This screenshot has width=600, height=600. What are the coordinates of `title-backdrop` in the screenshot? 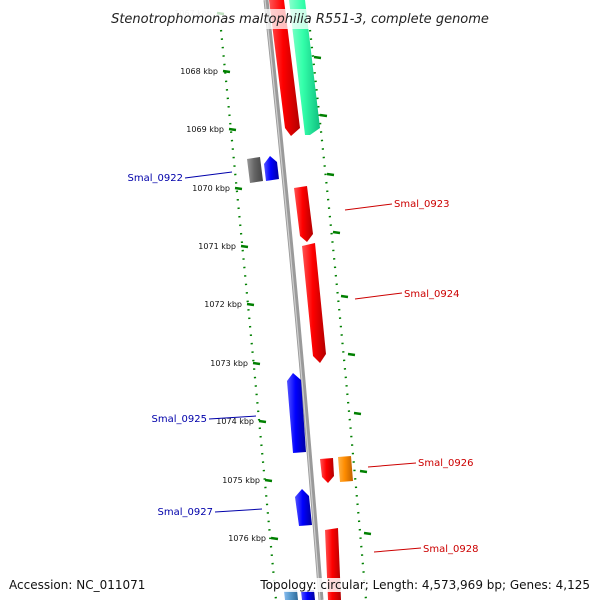 It's located at (300, 19).